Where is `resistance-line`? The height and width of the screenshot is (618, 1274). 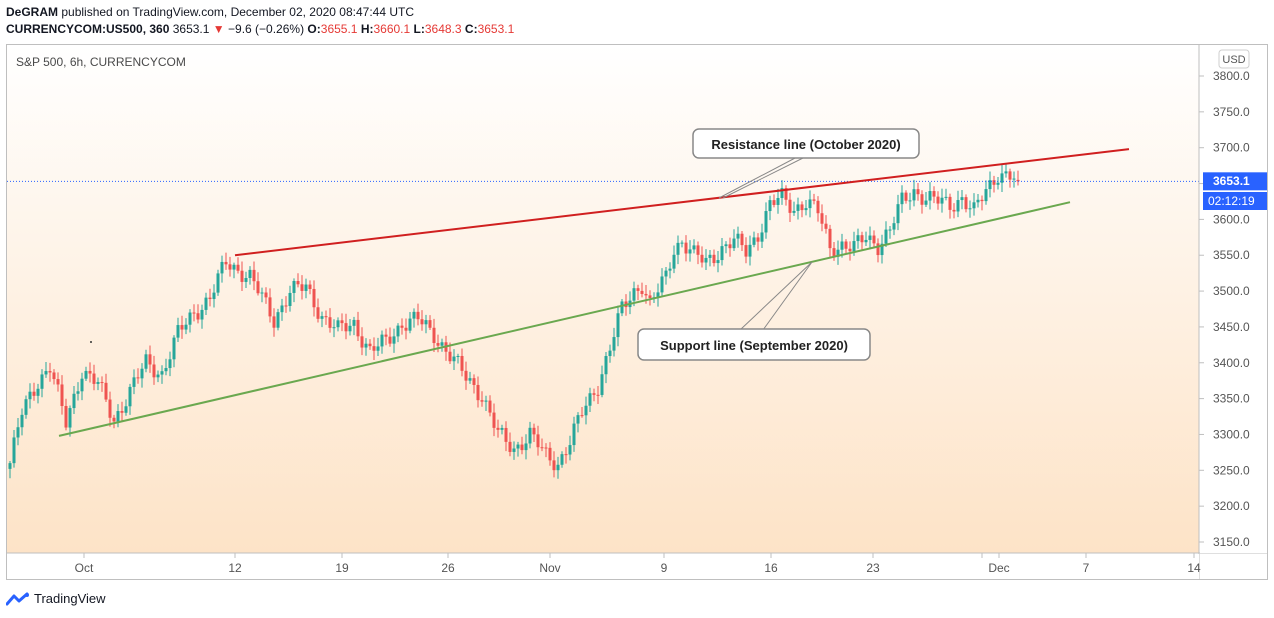 resistance-line is located at coordinates (682, 202).